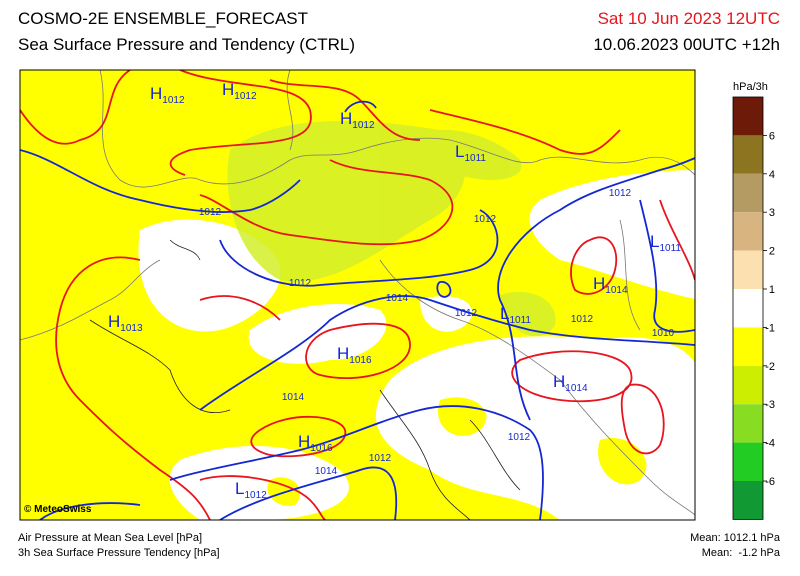 This screenshot has width=800, height=576. What do you see at coordinates (457, 451) in the screenshot?
I see `tendency-negative-patches` at bounding box center [457, 451].